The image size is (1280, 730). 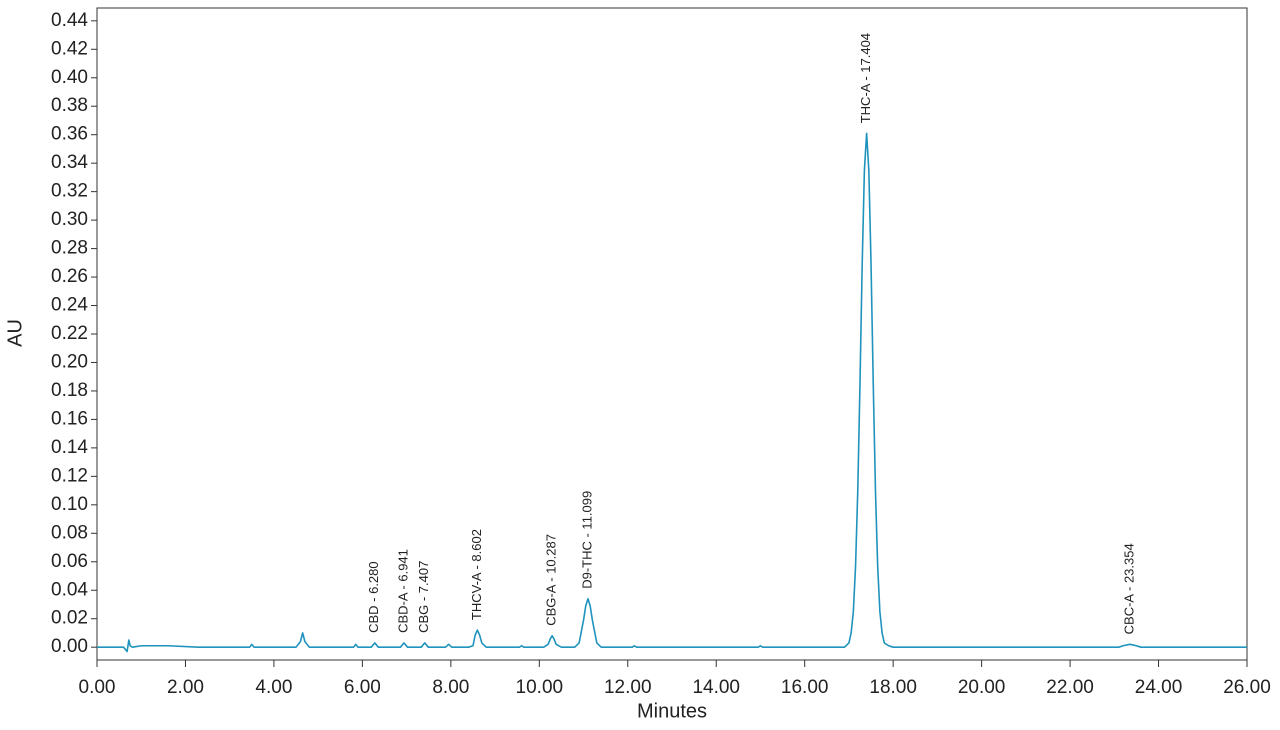 What do you see at coordinates (69, 504) in the screenshot?
I see `y-tick-label: 0.10` at bounding box center [69, 504].